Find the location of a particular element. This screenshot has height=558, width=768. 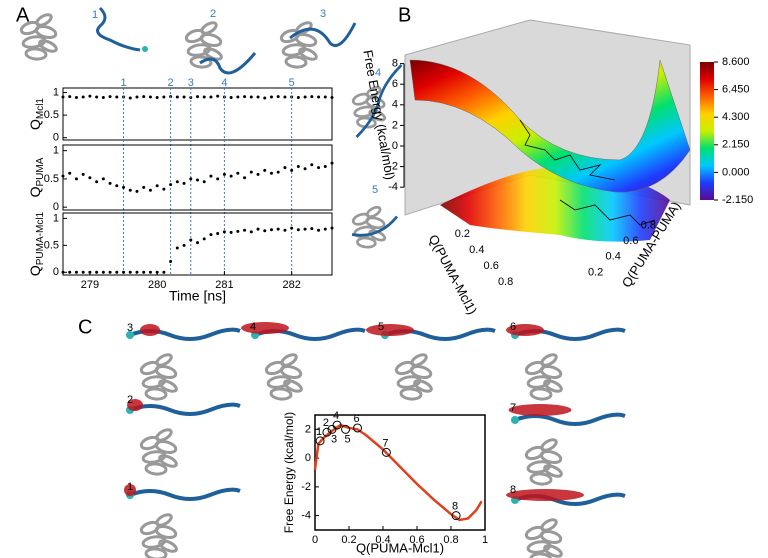

structure-label: 4 is located at coordinates (378, 73).